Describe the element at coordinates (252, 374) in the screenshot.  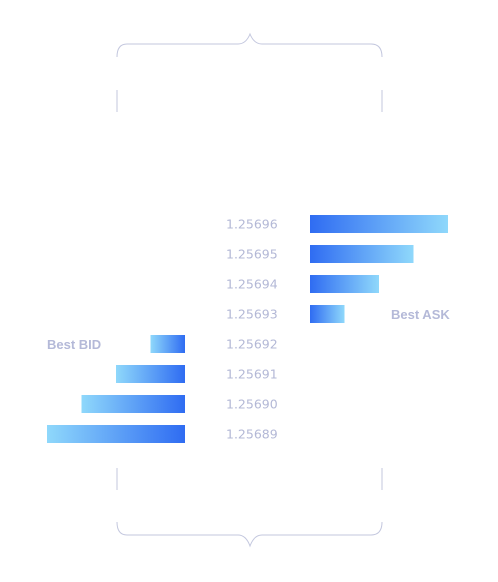
I see `price-label: 1.25691` at that location.